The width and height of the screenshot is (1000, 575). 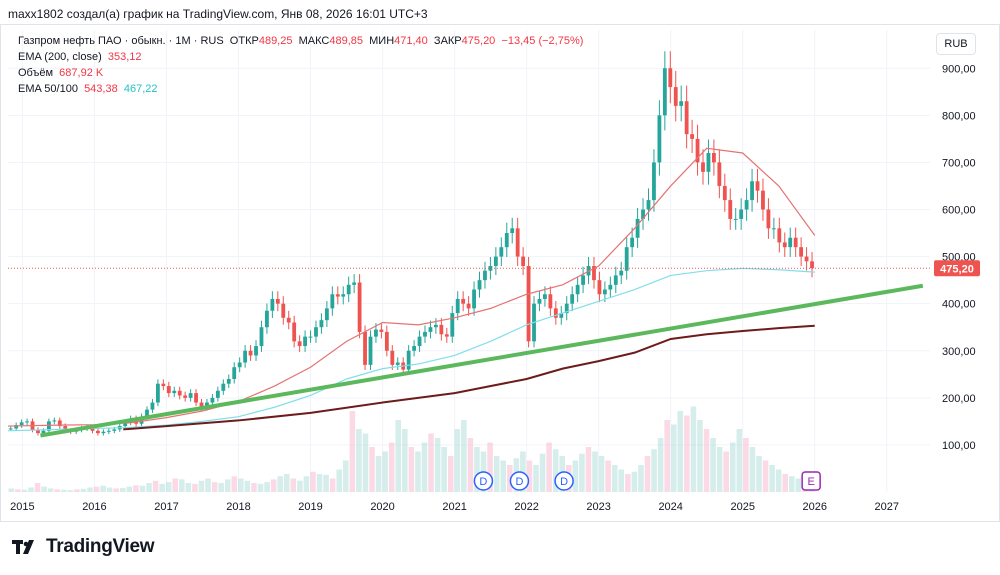 I want to click on y-tick-label: 400,00, so click(x=959, y=305).